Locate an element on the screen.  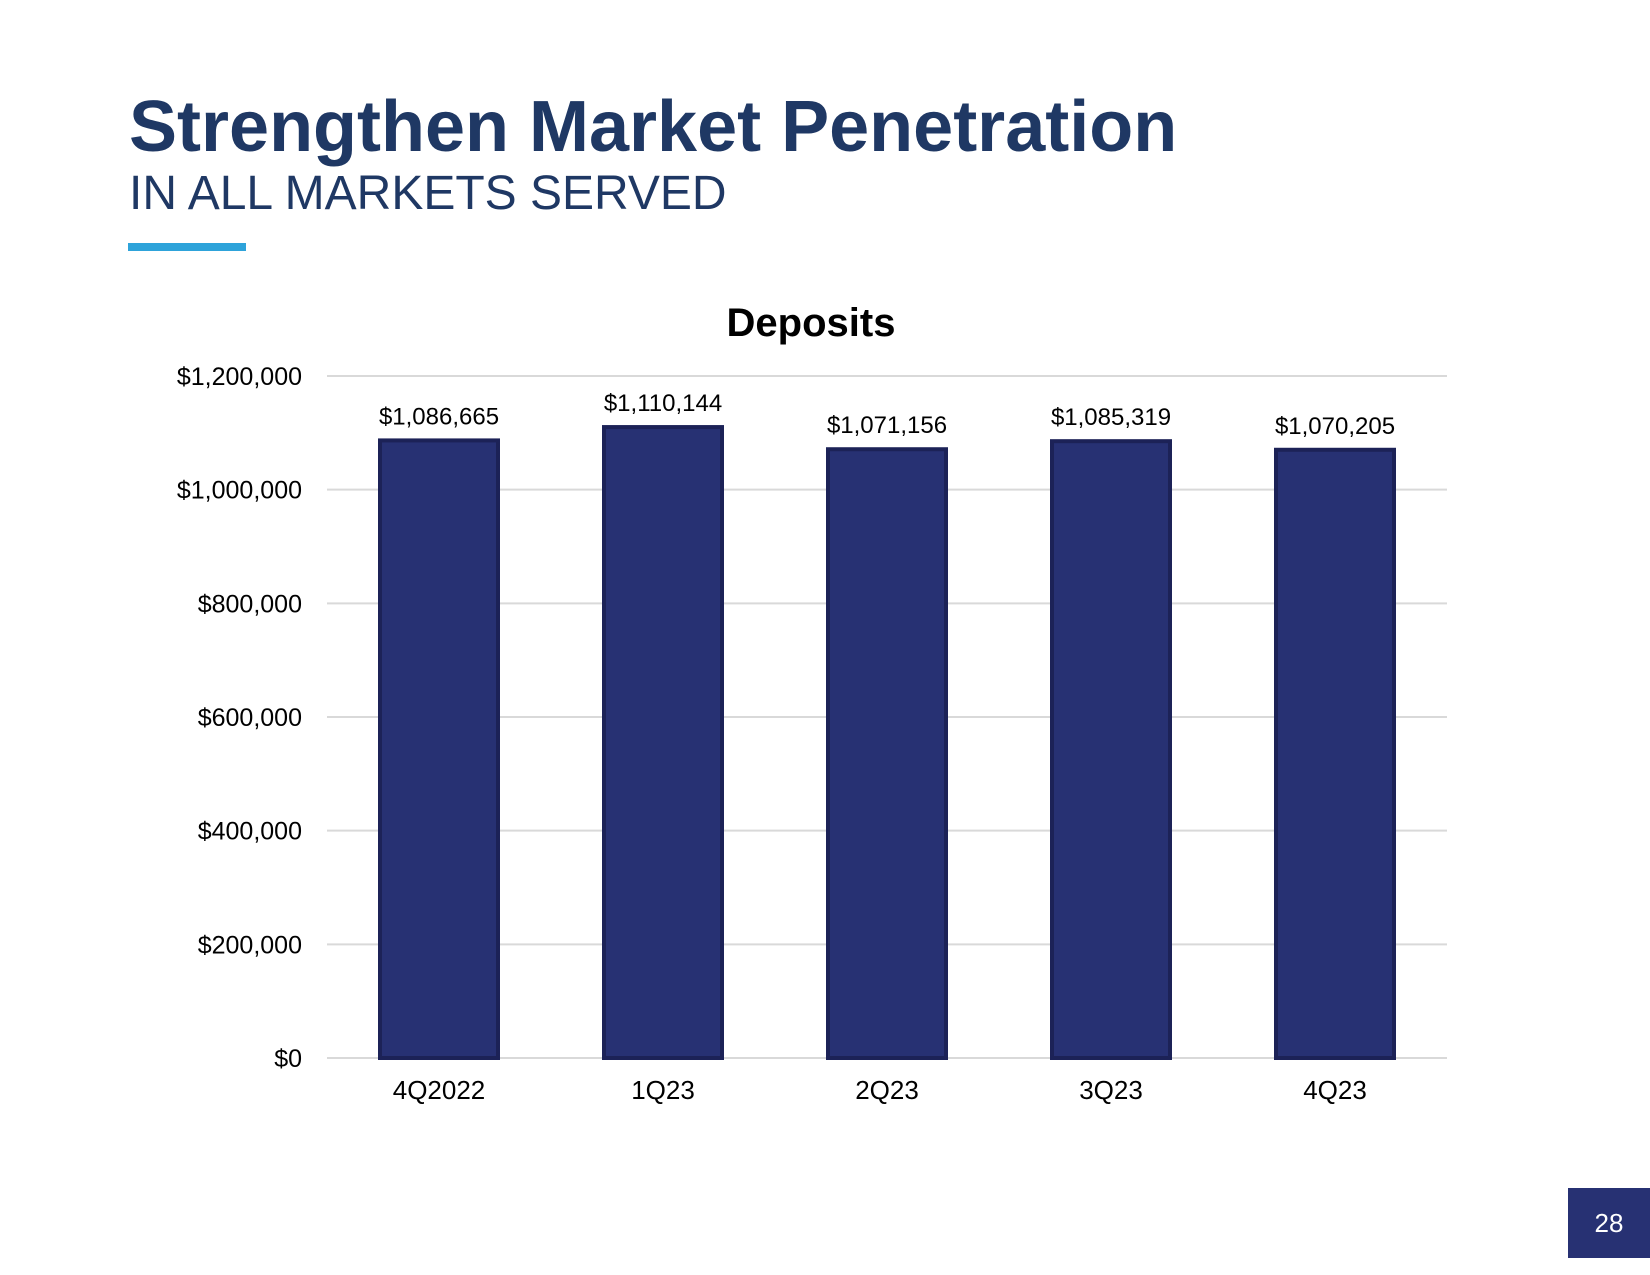
slide-title: Strengthen Market Penetration is located at coordinates (653, 127).